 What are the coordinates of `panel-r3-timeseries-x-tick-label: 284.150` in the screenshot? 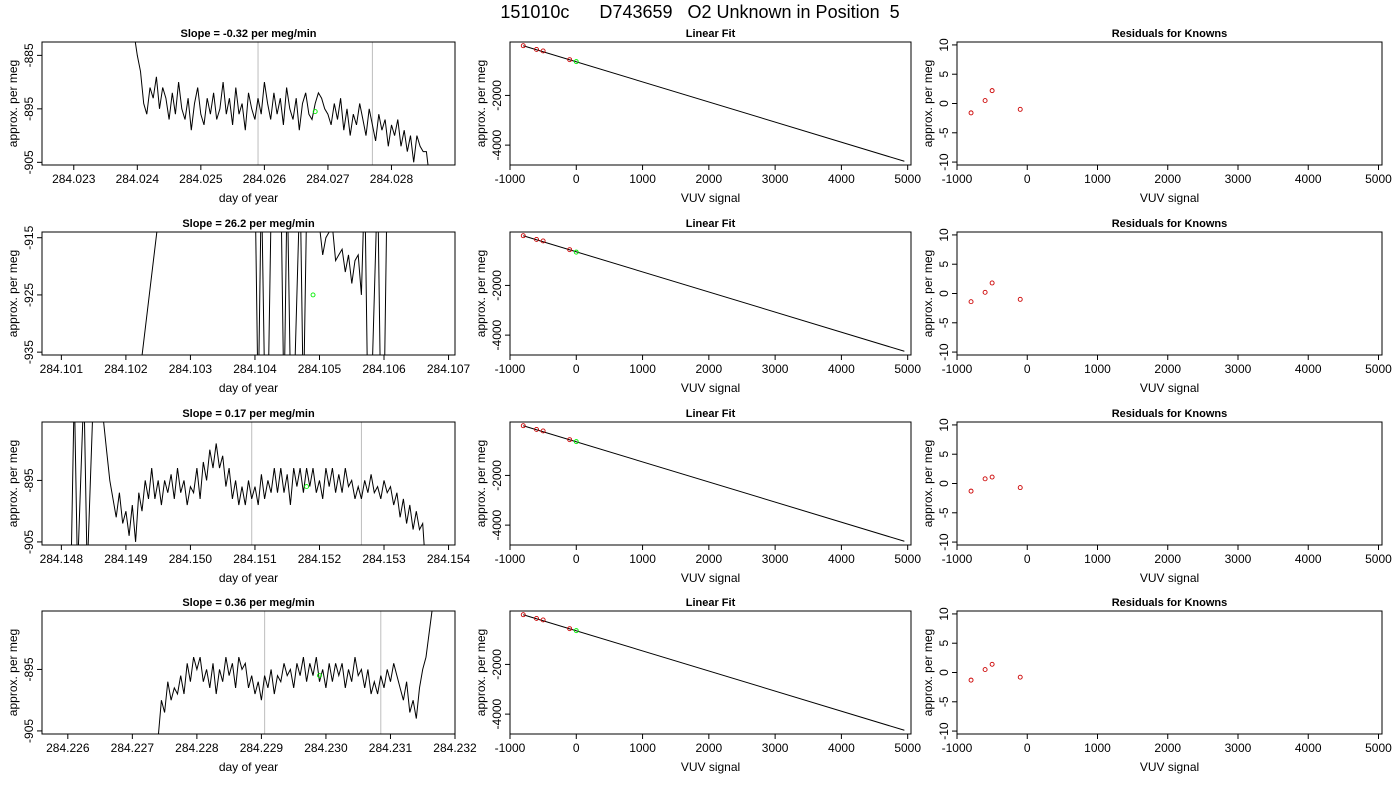 It's located at (191, 559).